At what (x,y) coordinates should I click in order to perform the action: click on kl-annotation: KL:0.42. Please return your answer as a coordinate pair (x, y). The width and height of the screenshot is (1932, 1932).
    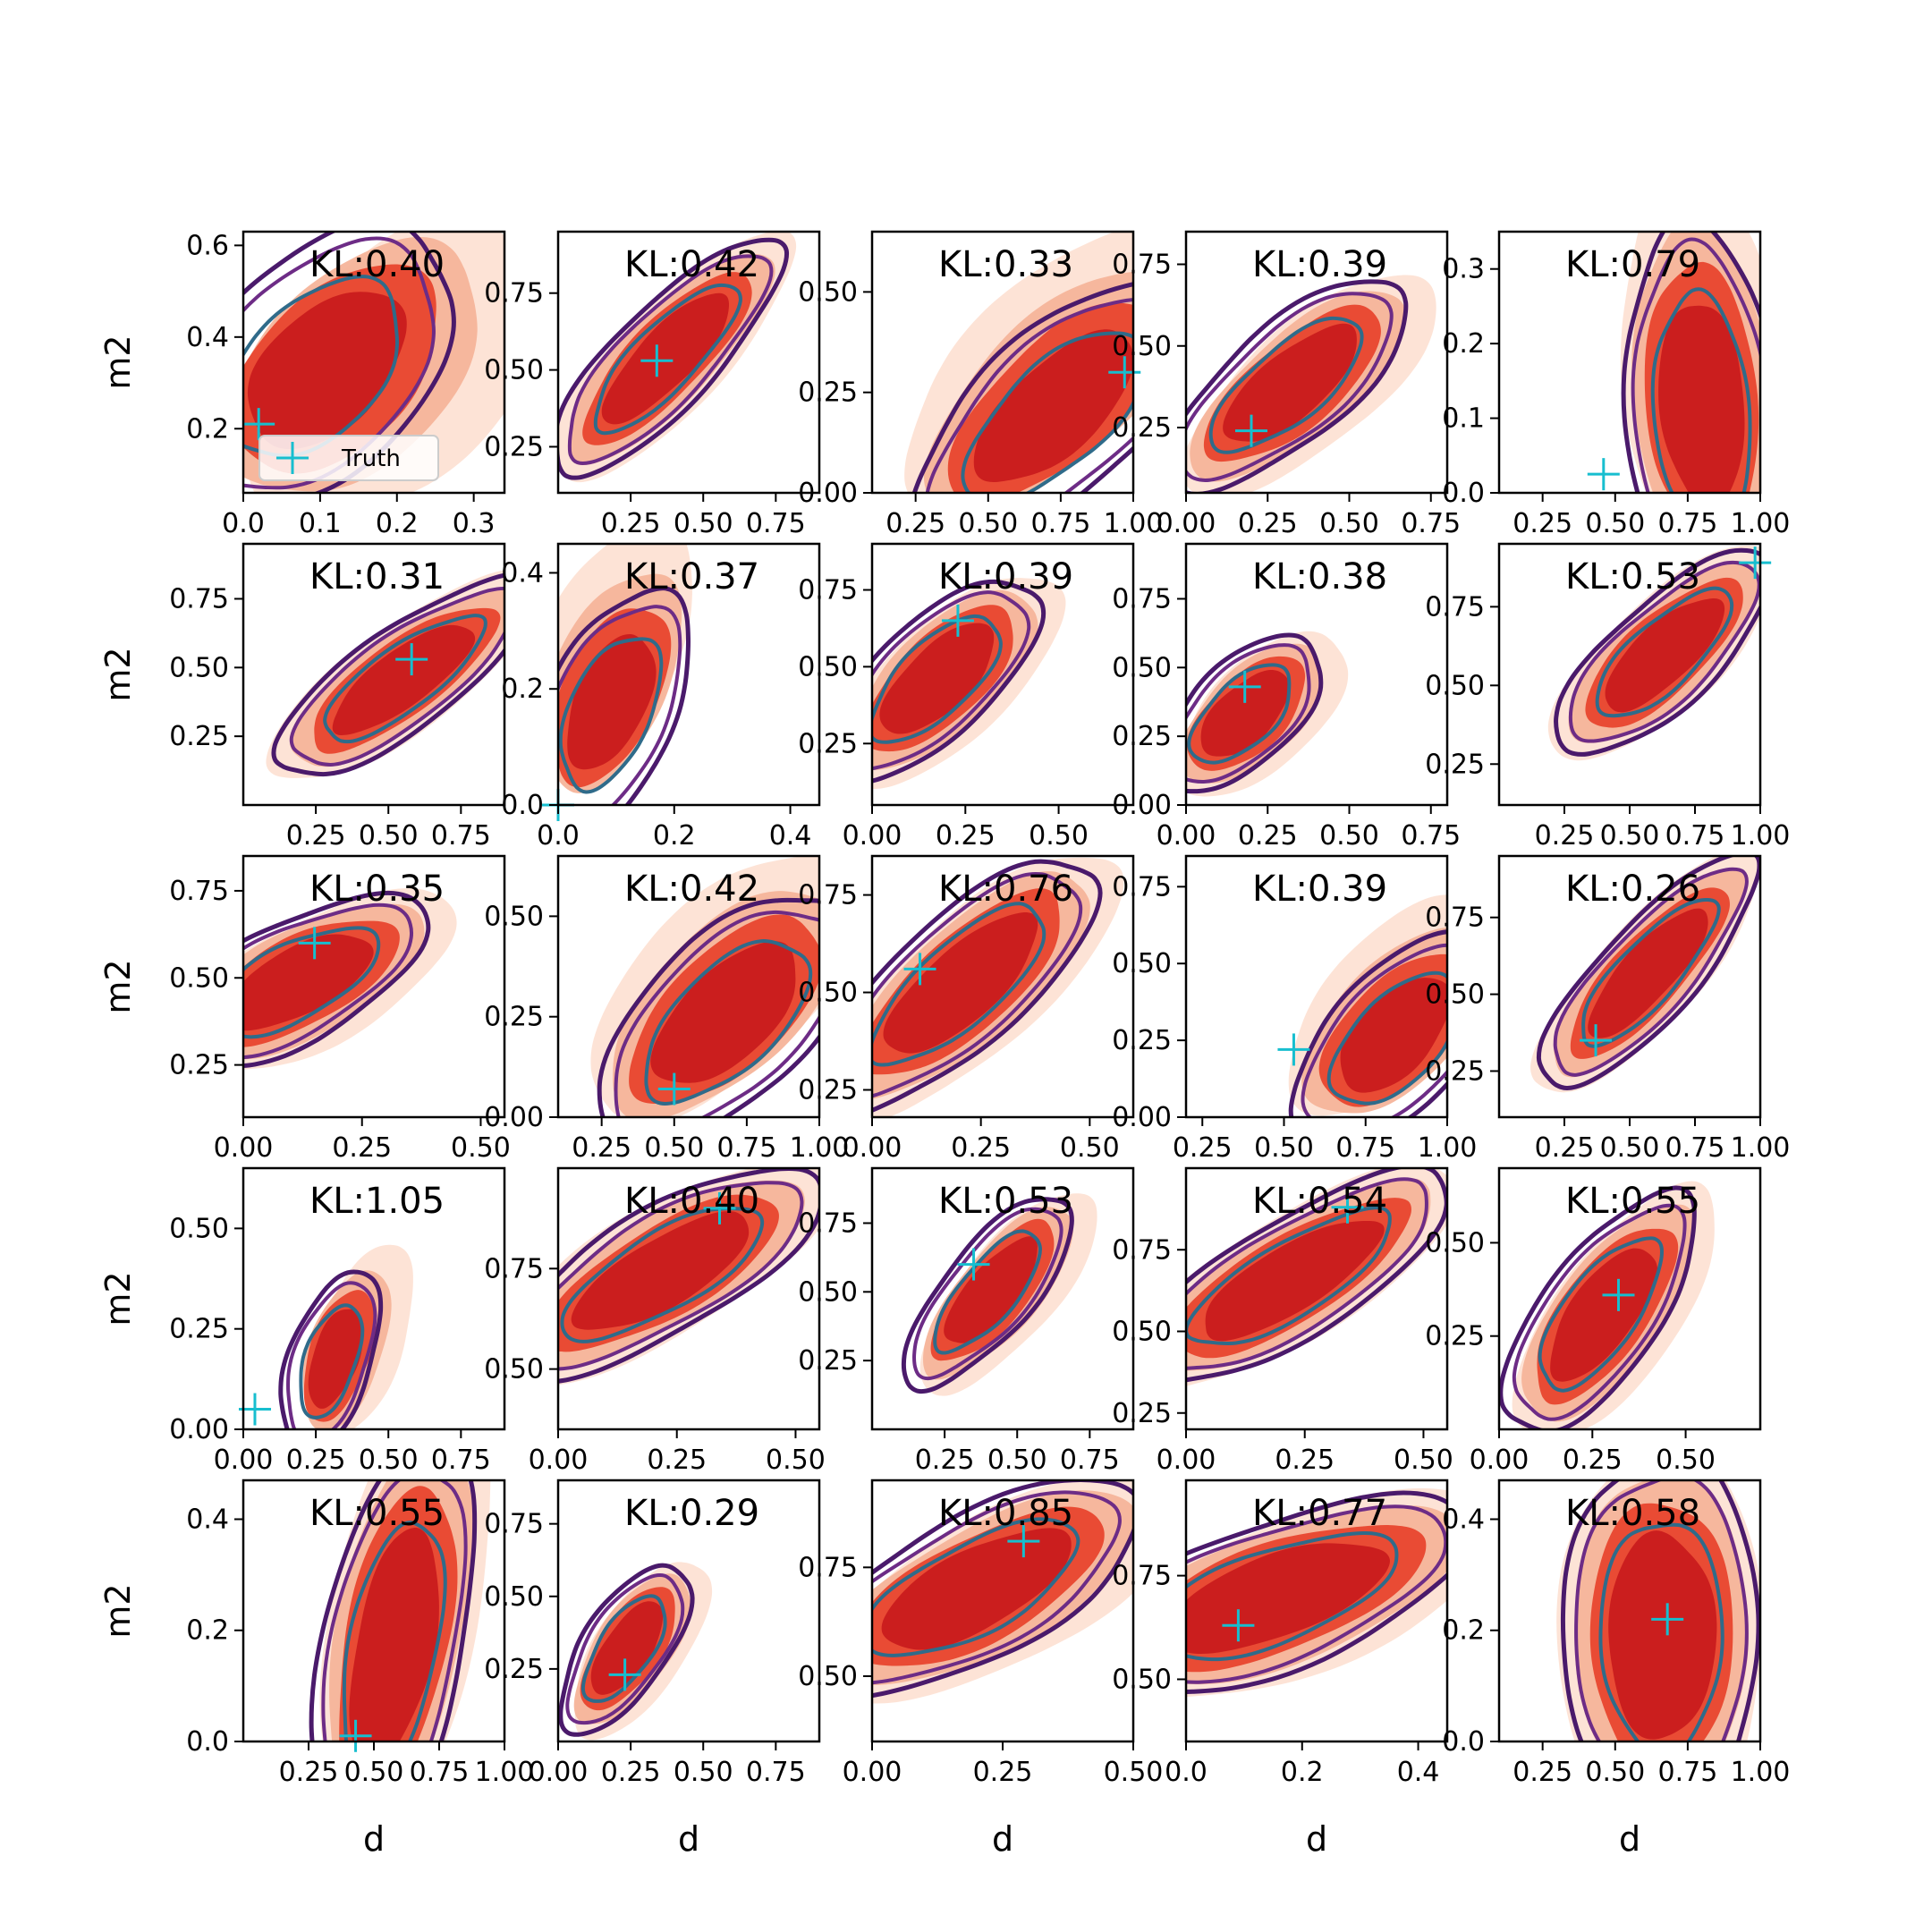
    Looking at the image, I should click on (691, 264).